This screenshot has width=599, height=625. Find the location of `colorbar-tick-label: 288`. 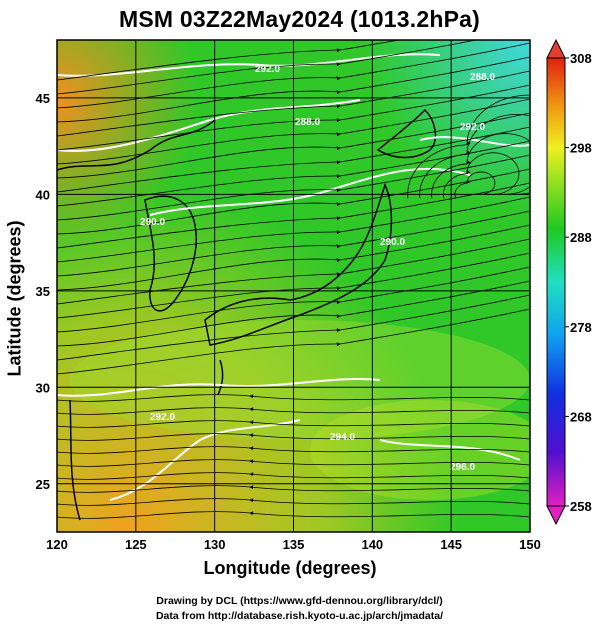

colorbar-tick-label: 288 is located at coordinates (581, 237).